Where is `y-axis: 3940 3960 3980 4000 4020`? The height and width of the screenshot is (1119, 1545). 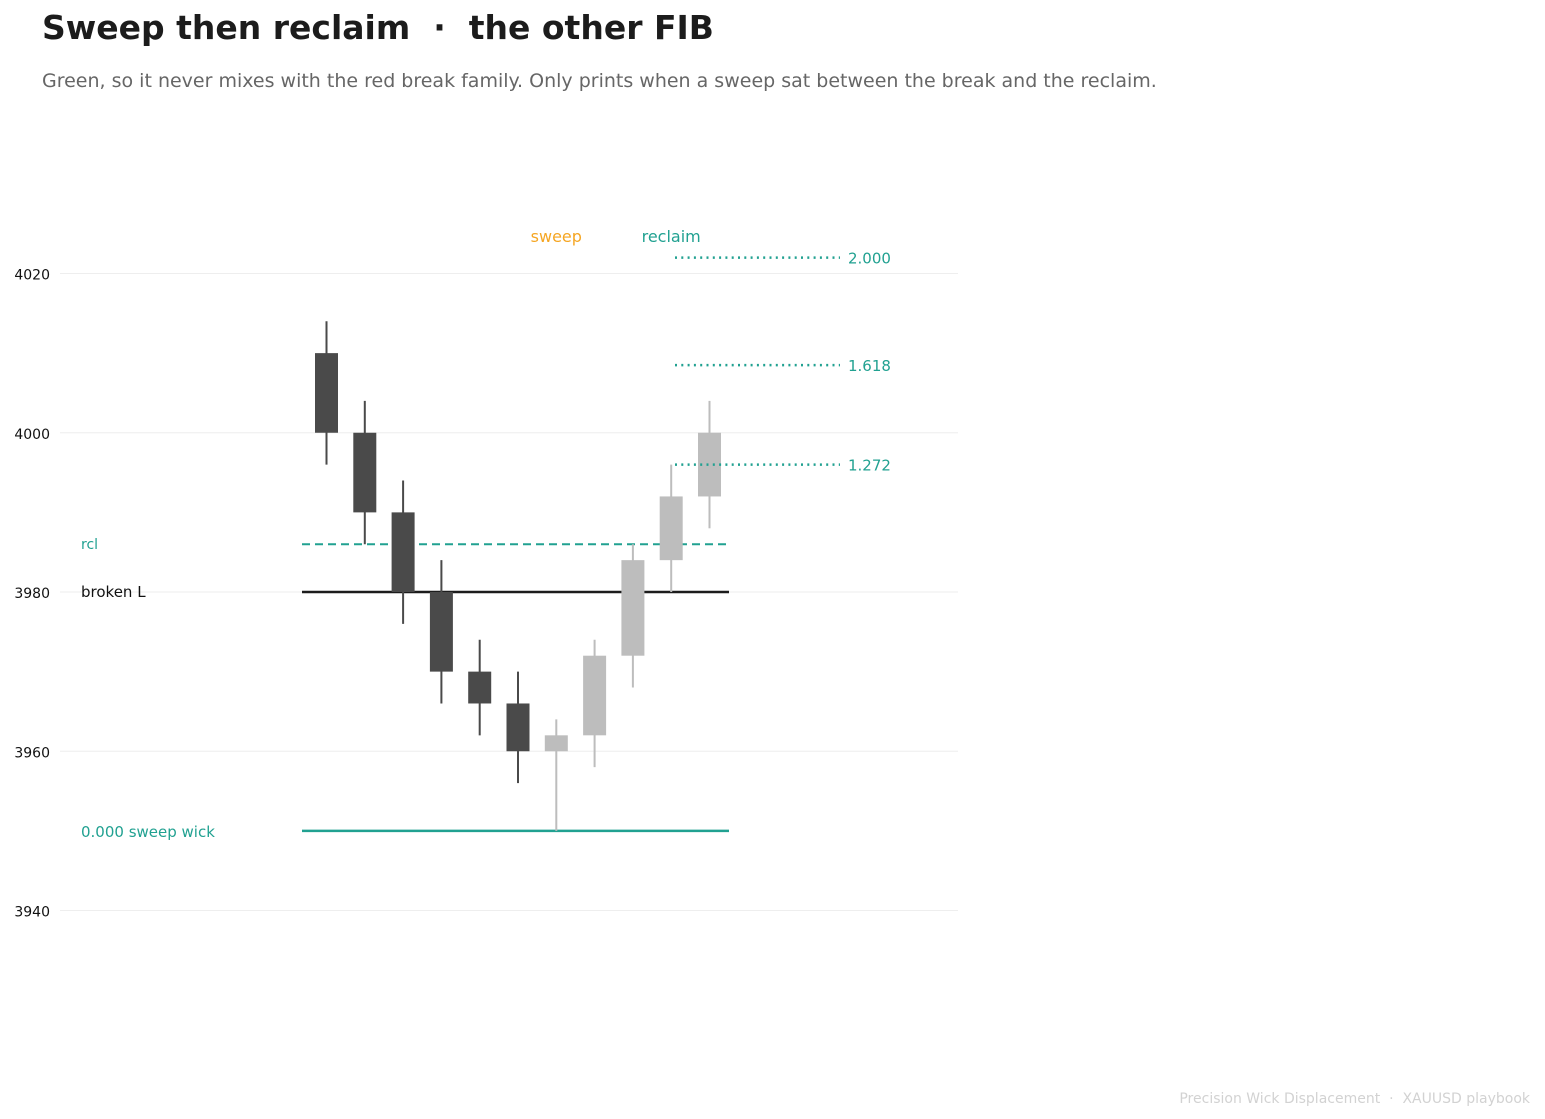
y-axis: 3940 3960 3980 4000 4020 is located at coordinates (32, 594).